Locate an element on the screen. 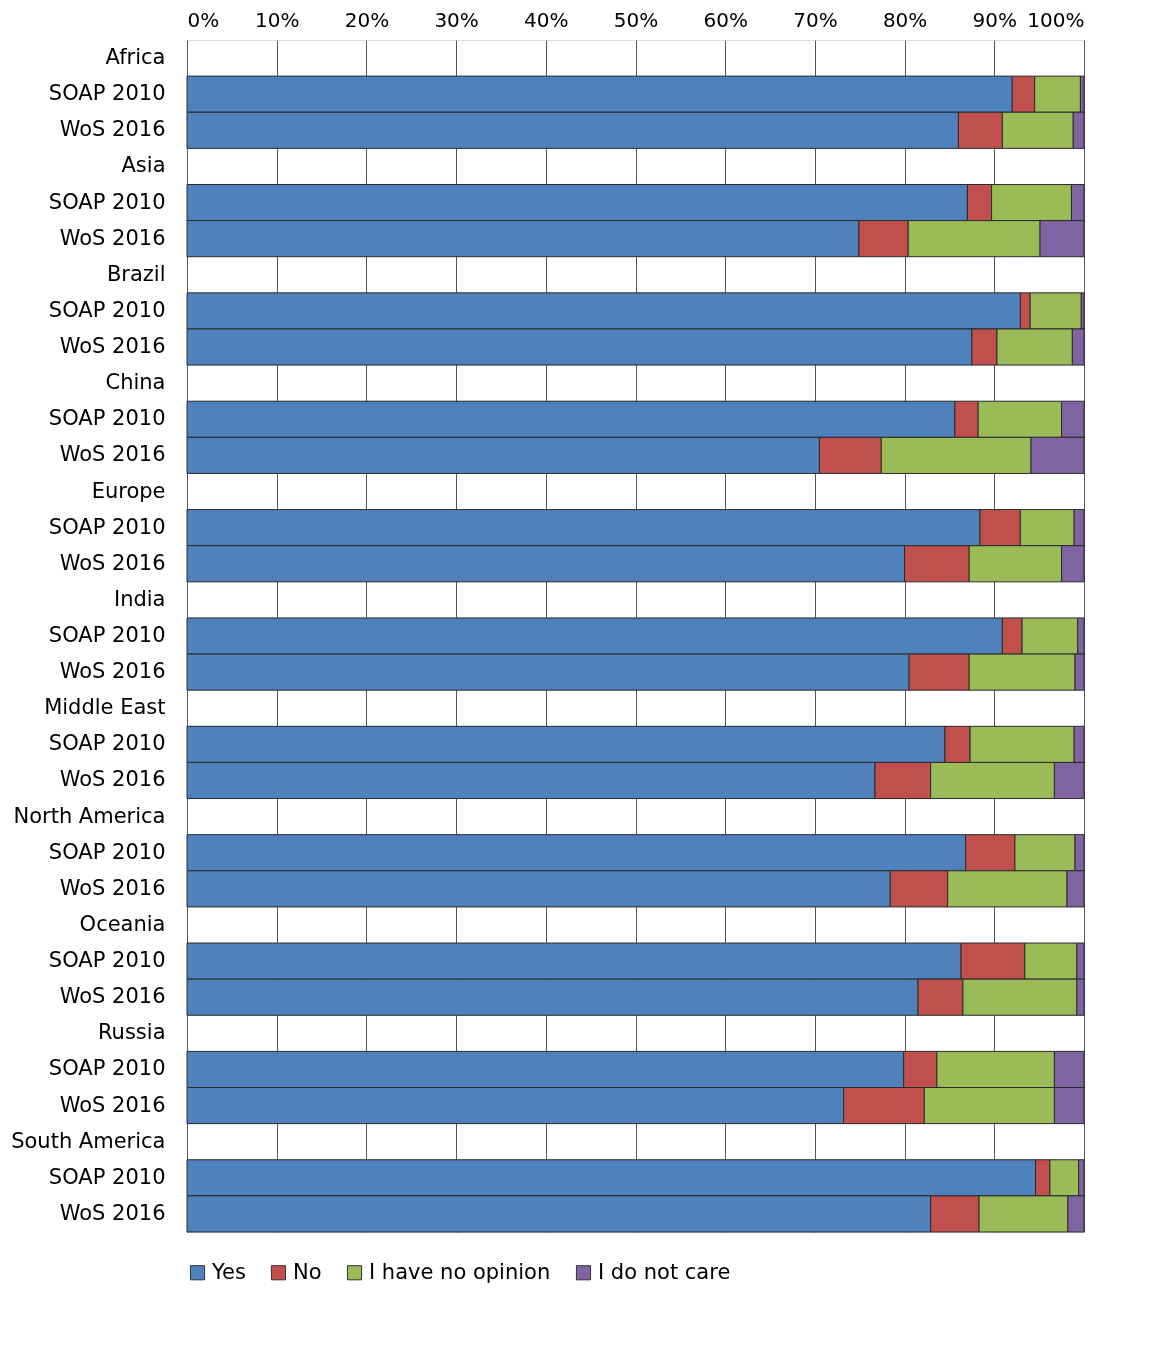 This screenshot has width=1152, height=1346. y-tick-label: South America is located at coordinates (88, 1140).